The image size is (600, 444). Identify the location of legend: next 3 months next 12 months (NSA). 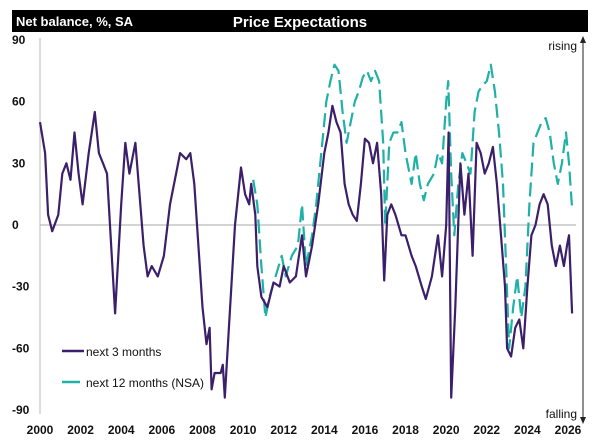
(133, 367).